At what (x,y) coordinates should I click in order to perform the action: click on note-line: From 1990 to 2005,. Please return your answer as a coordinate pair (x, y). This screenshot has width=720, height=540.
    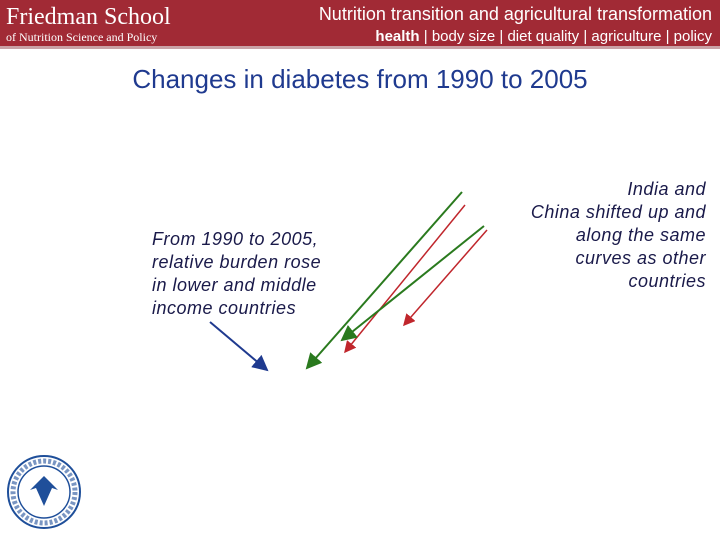
    Looking at the image, I should click on (235, 239).